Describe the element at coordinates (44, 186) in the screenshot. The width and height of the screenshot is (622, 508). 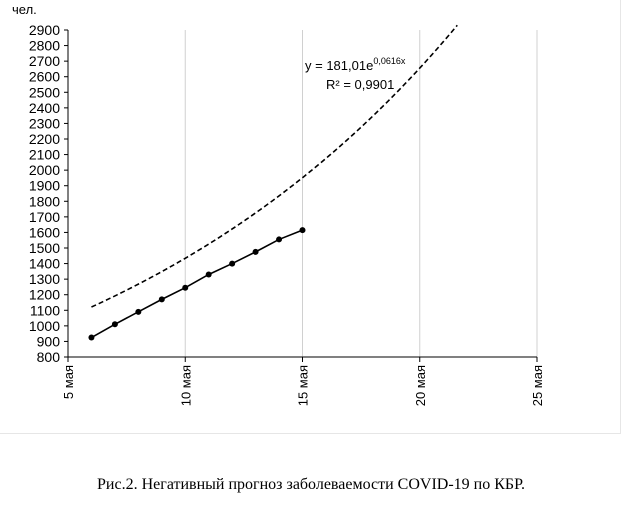
I see `y-tick-label: 1900` at that location.